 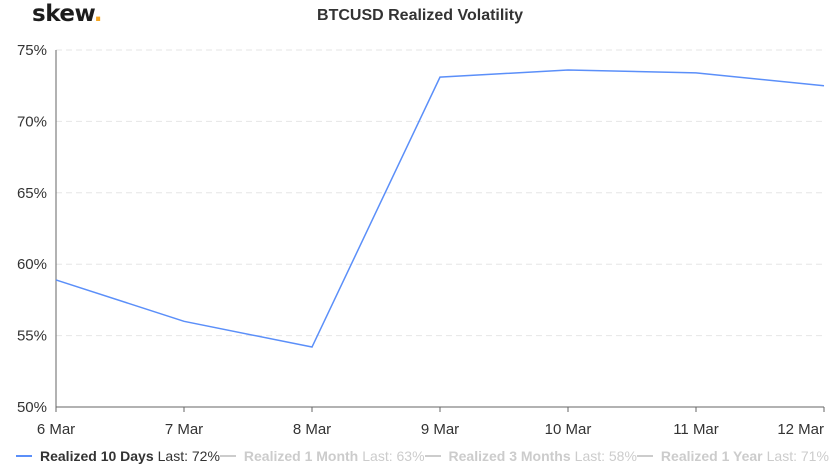 I want to click on x-tick-label: 11 Mar, so click(x=696, y=429).